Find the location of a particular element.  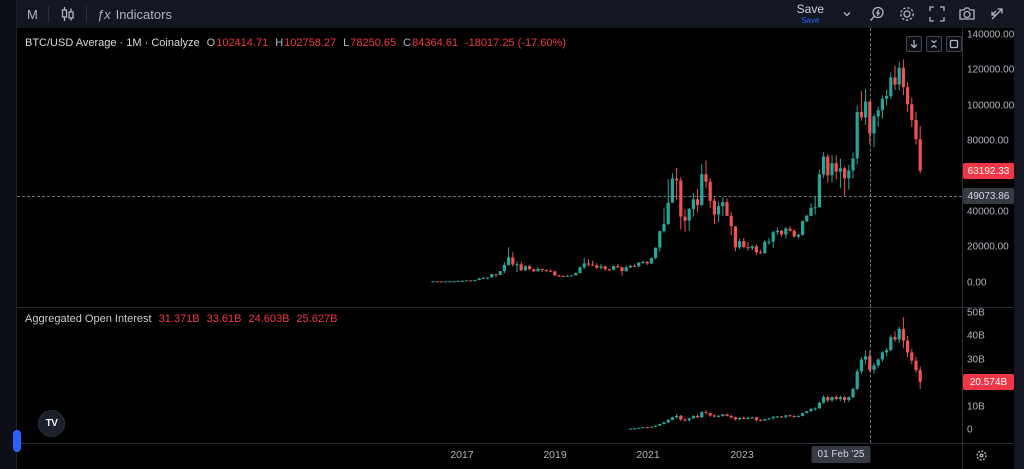

axis-tick-label: 100000.00 is located at coordinates (991, 106).